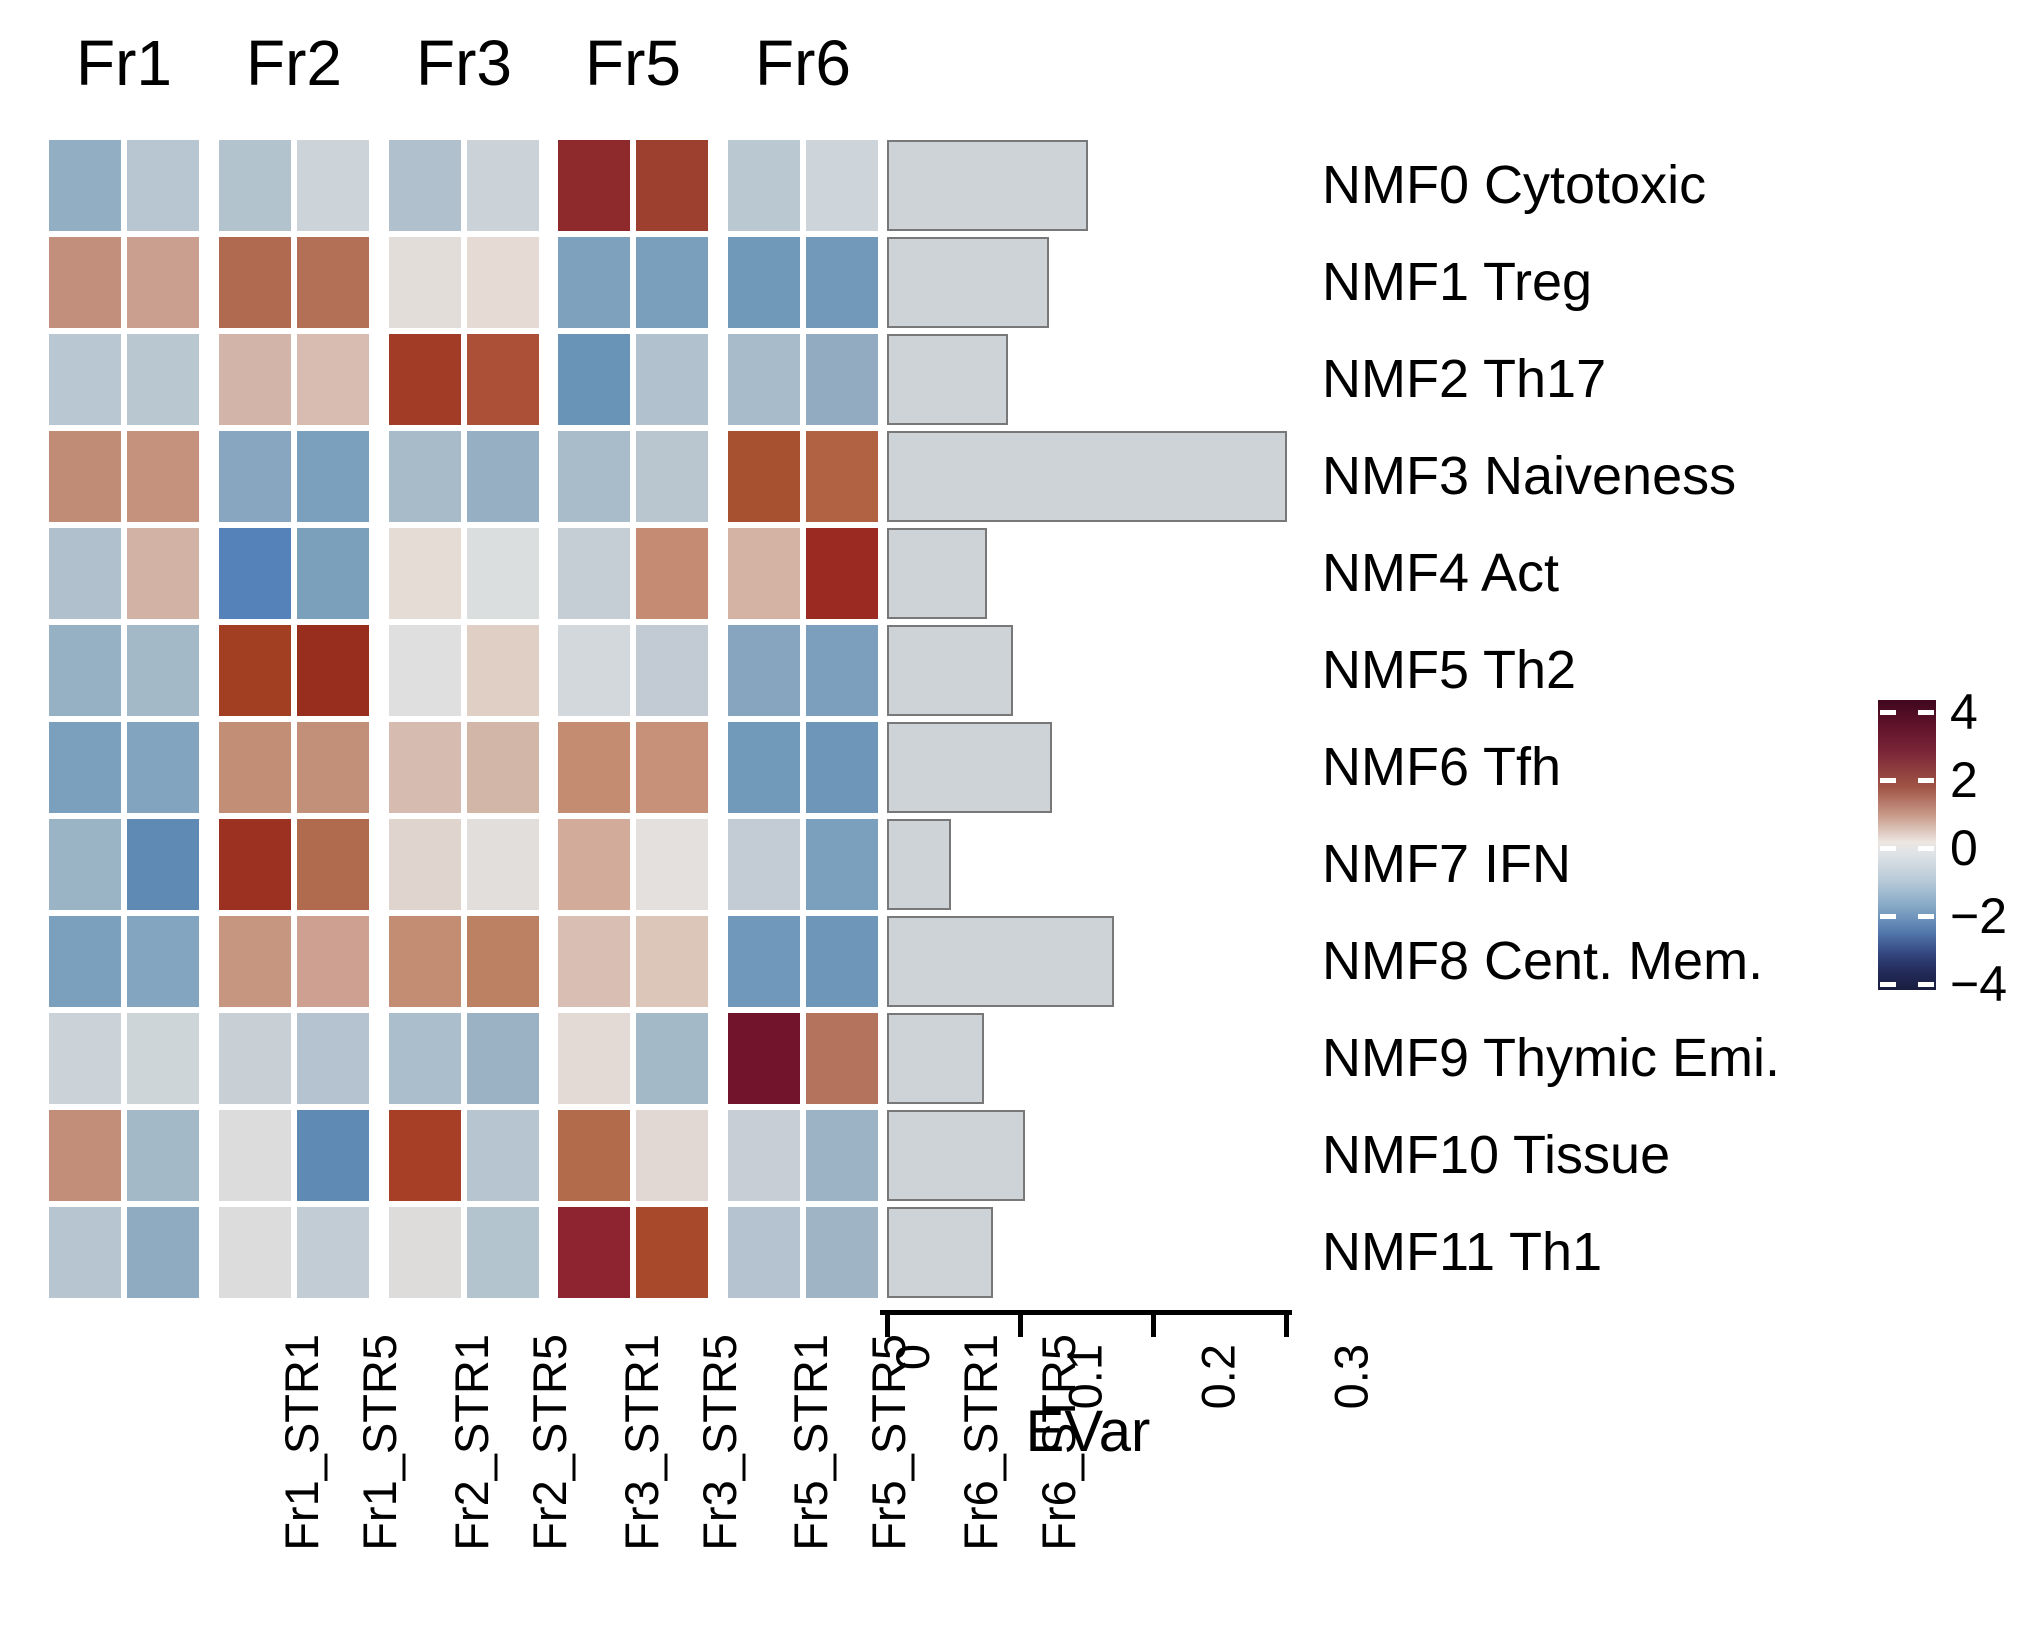  Describe the element at coordinates (124, 63) in the screenshot. I see `column-group-label: Fr1` at that location.